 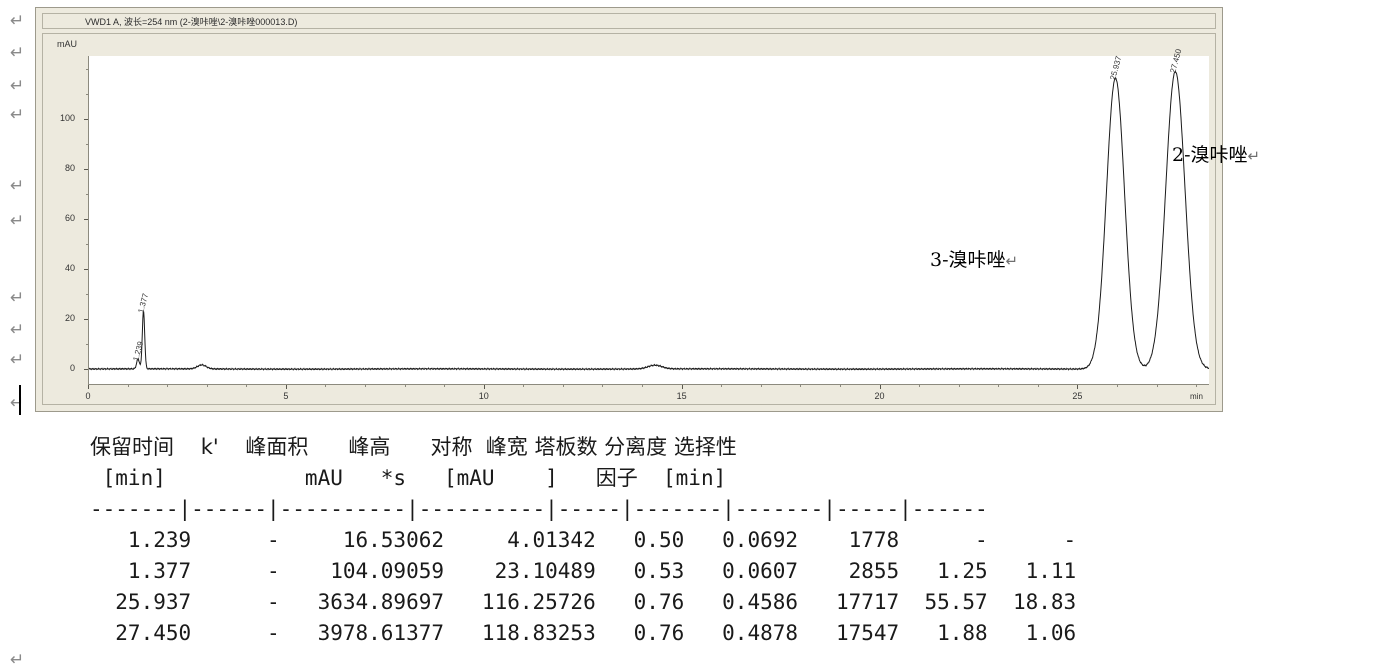 What do you see at coordinates (483, 396) in the screenshot?
I see `x-axis-tick-label: 10` at bounding box center [483, 396].